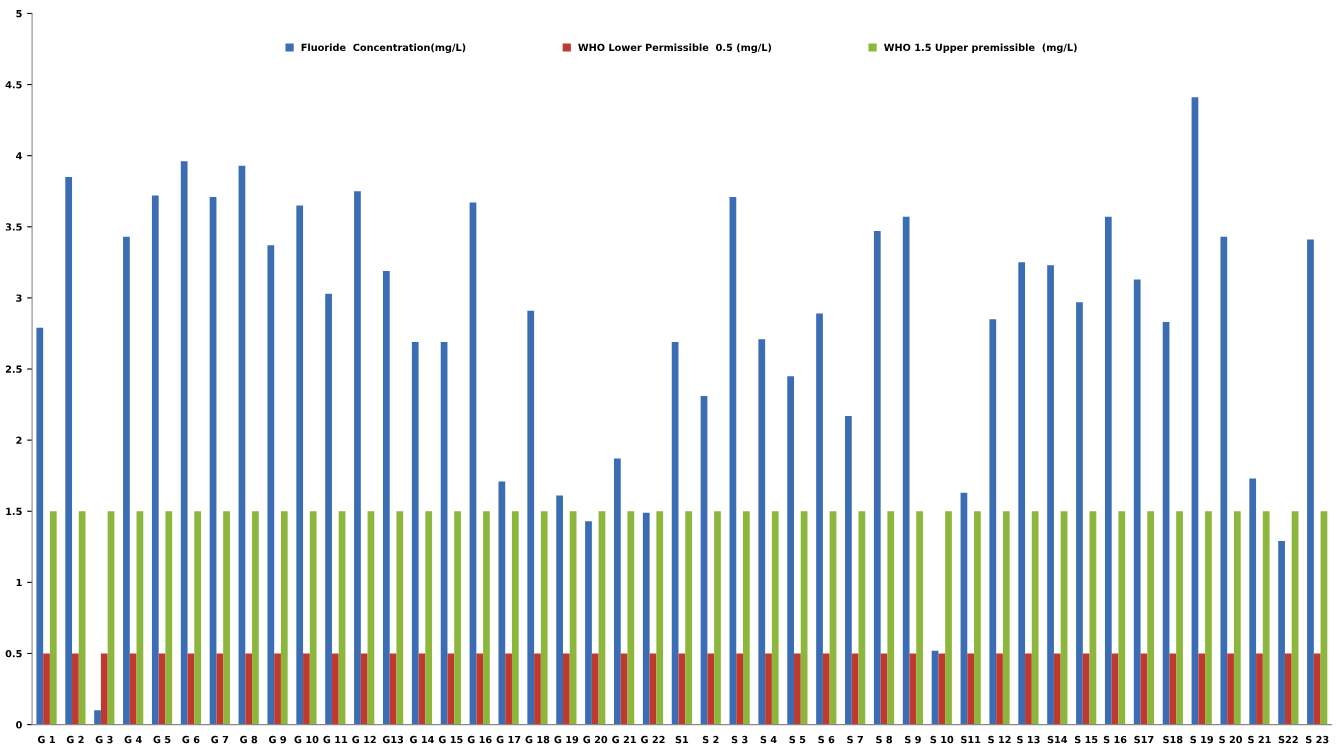 Image resolution: width=1337 pixels, height=747 pixels. Describe the element at coordinates (826, 739) in the screenshot. I see `x-tick-label: S 6` at that location.